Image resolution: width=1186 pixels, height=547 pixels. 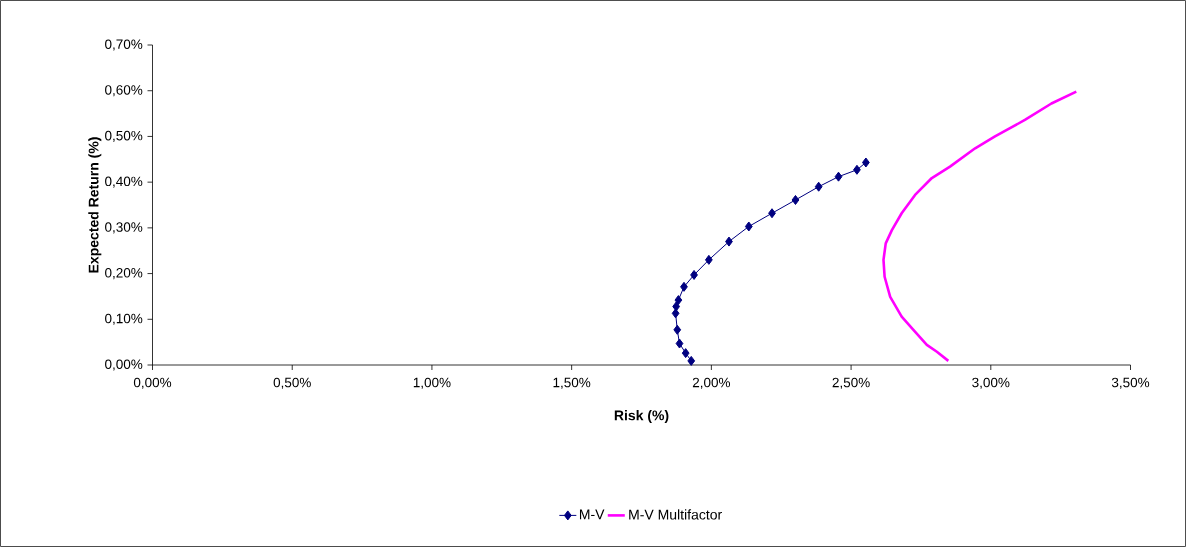 What do you see at coordinates (124, 319) in the screenshot?
I see `y-tick-label: 0,10%` at bounding box center [124, 319].